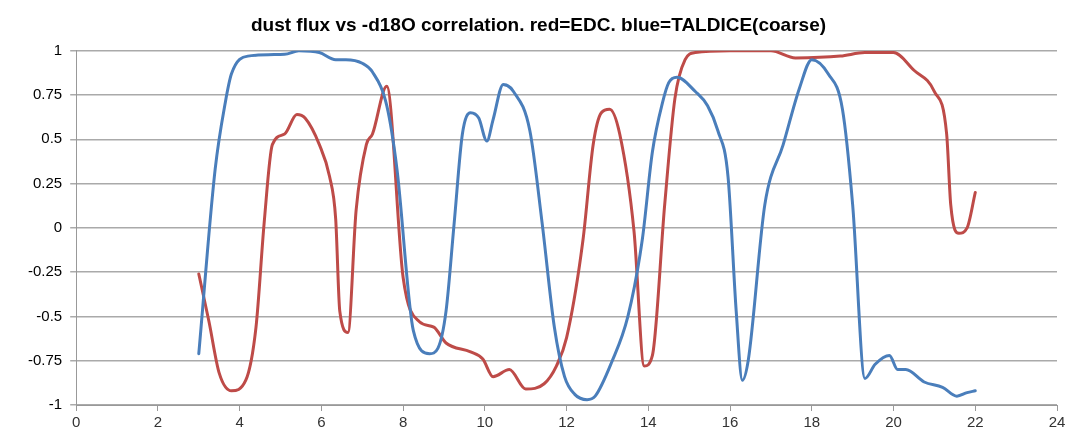 Image resolution: width=1087 pixels, height=445 pixels. I want to click on x-tick-label: 12, so click(566, 422).